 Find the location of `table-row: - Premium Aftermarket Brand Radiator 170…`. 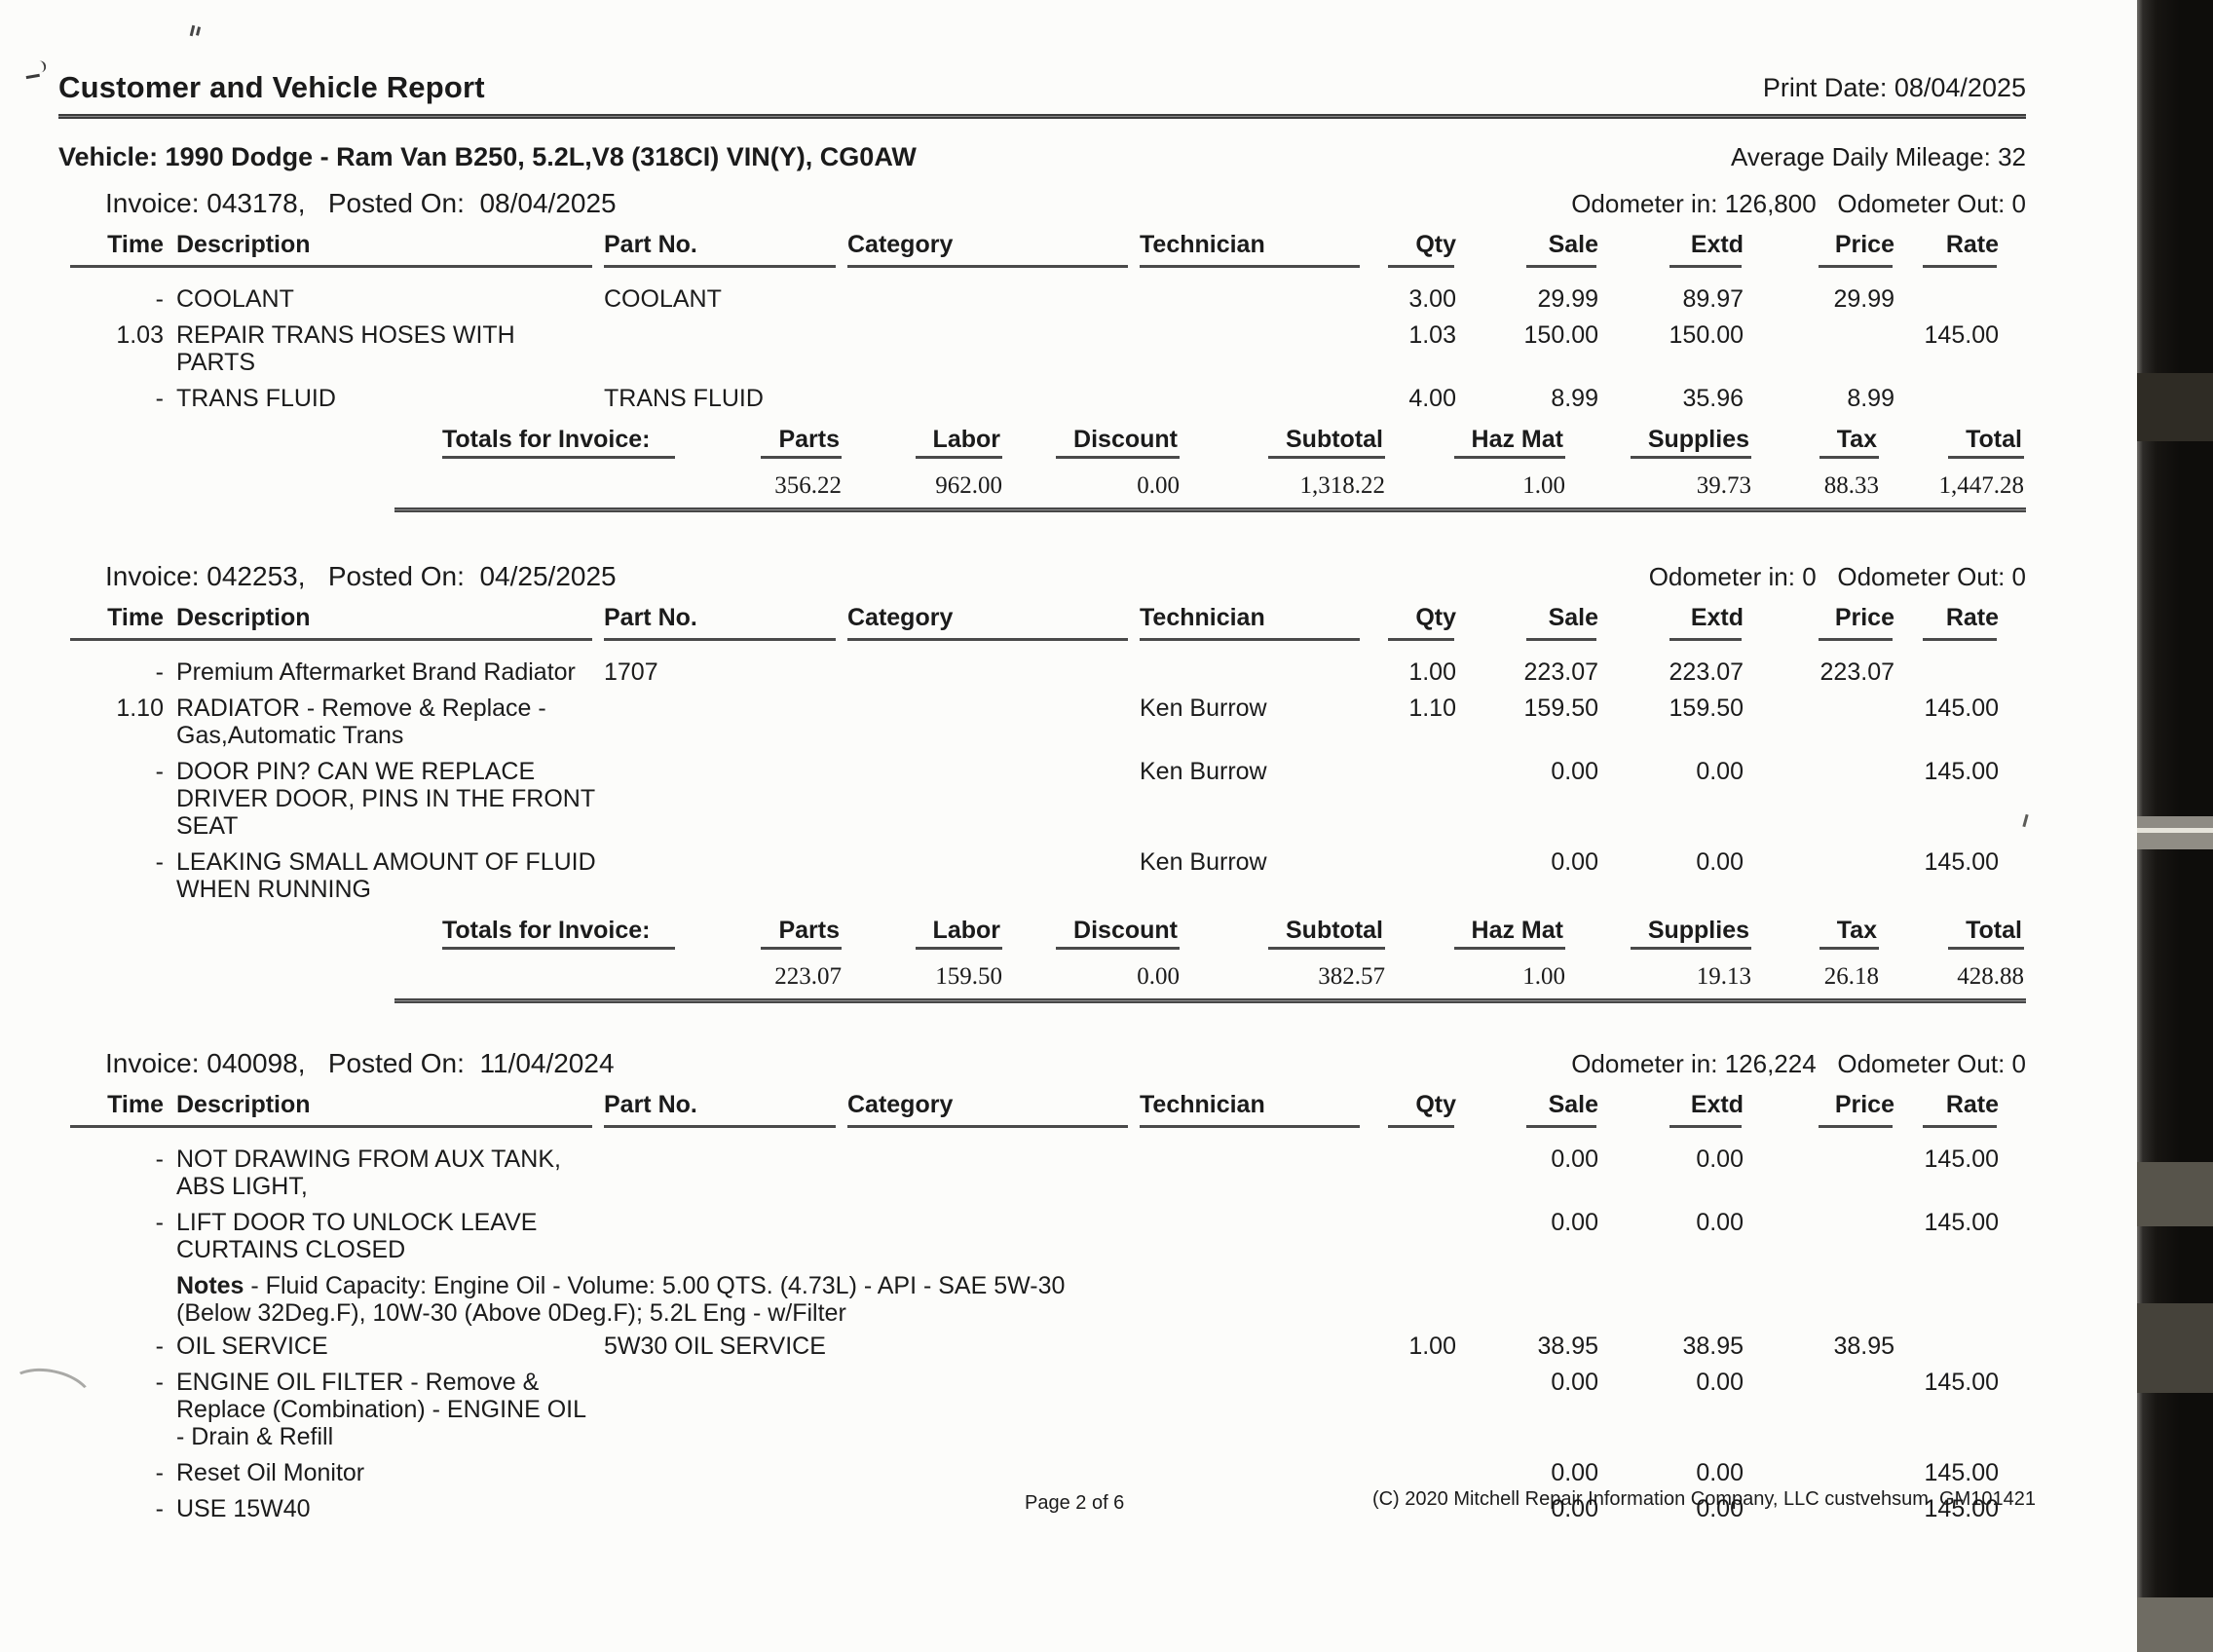

table-row: - Premium Aftermarket Brand Radiator 170… is located at coordinates (1042, 672).